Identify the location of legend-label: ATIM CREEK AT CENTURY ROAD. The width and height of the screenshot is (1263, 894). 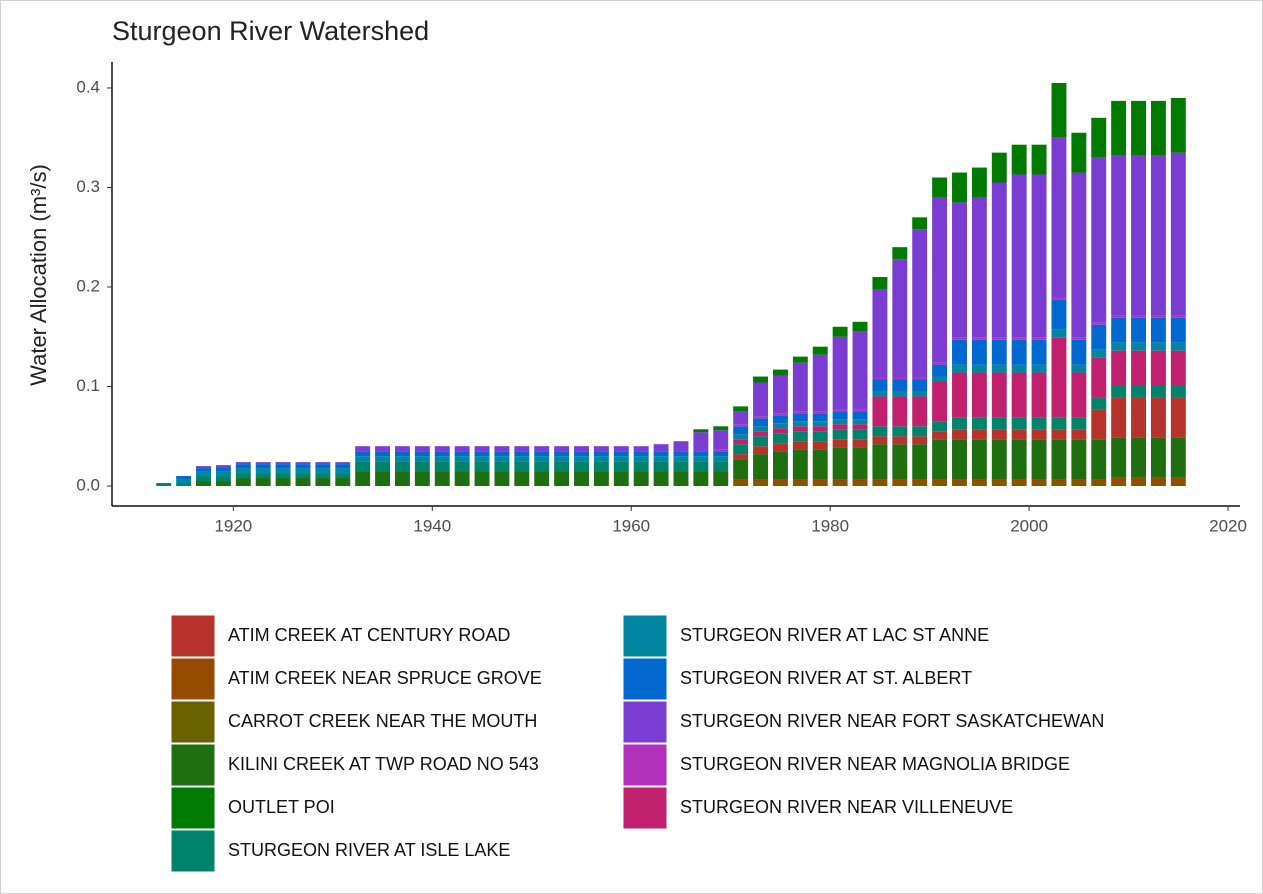
(369, 635).